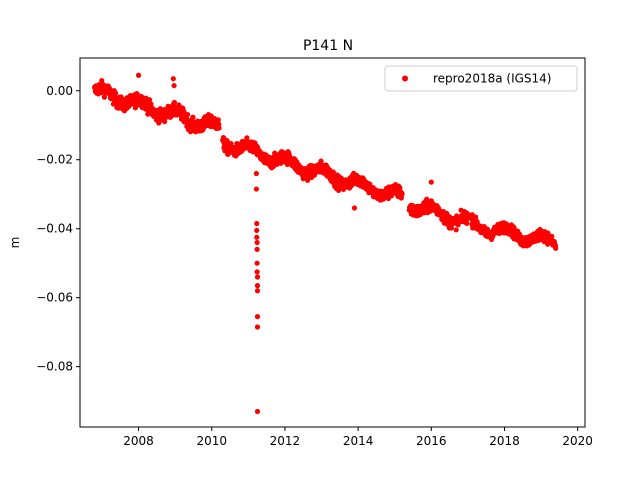 The image size is (640, 485). I want to click on y-axis-label: m, so click(15, 243).